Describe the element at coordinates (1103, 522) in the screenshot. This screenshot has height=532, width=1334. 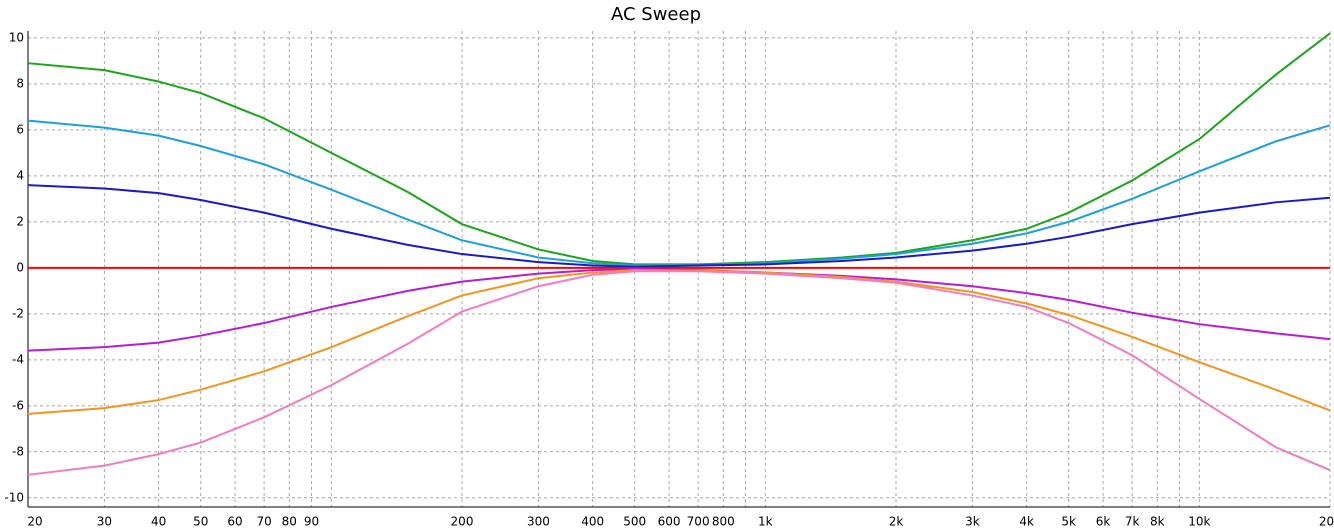
I see `x-tick-label: 6k` at that location.